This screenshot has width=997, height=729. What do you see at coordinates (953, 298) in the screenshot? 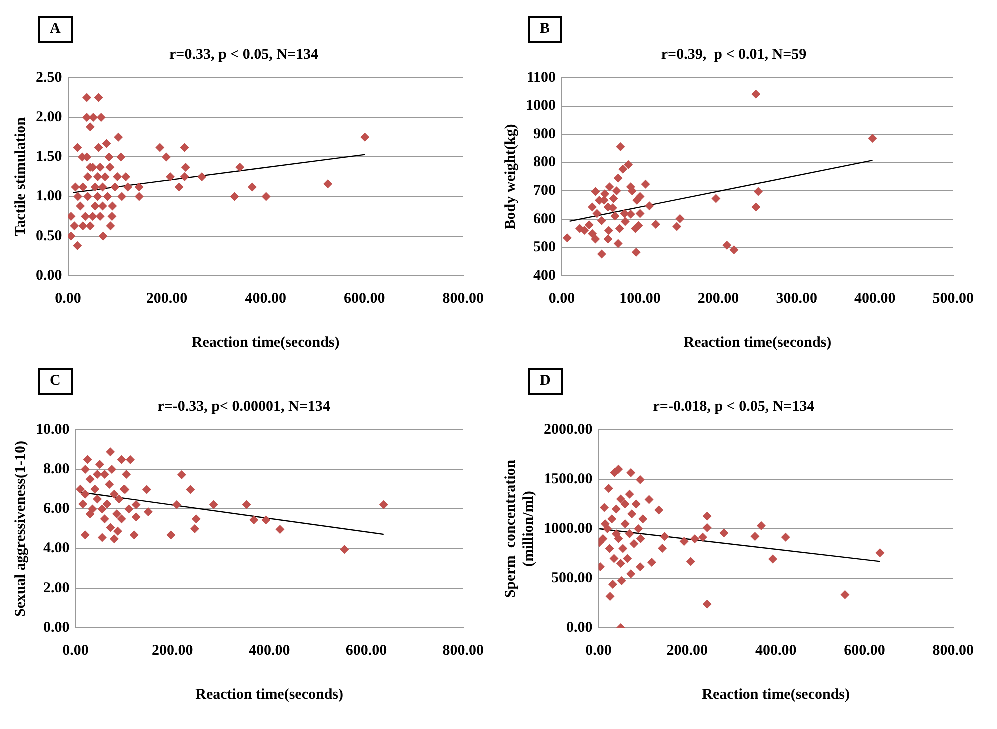
I see `x-tick-label: 500.00` at bounding box center [953, 298].